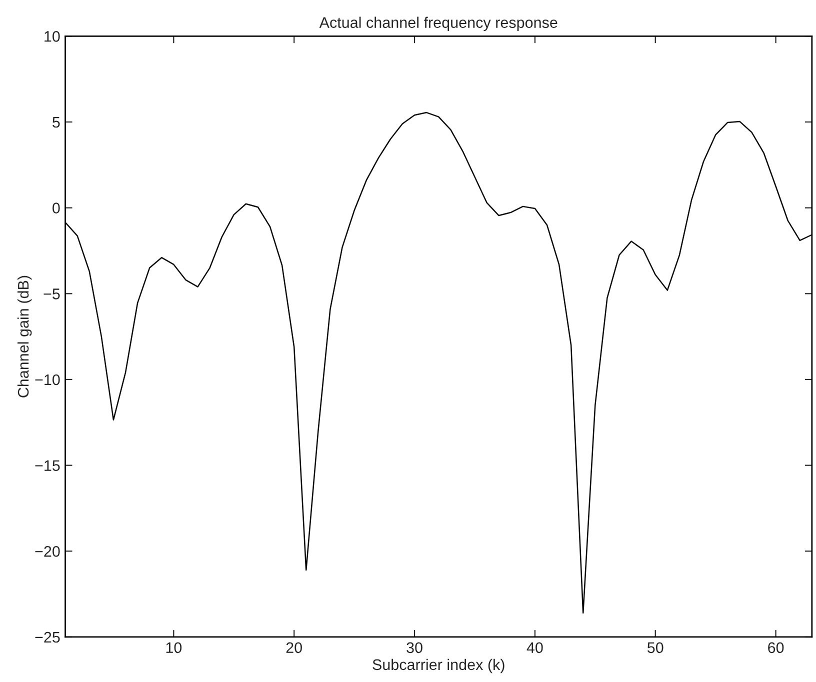 The width and height of the screenshot is (816, 682). I want to click on chart-title: Actual channel frequency response, so click(438, 23).